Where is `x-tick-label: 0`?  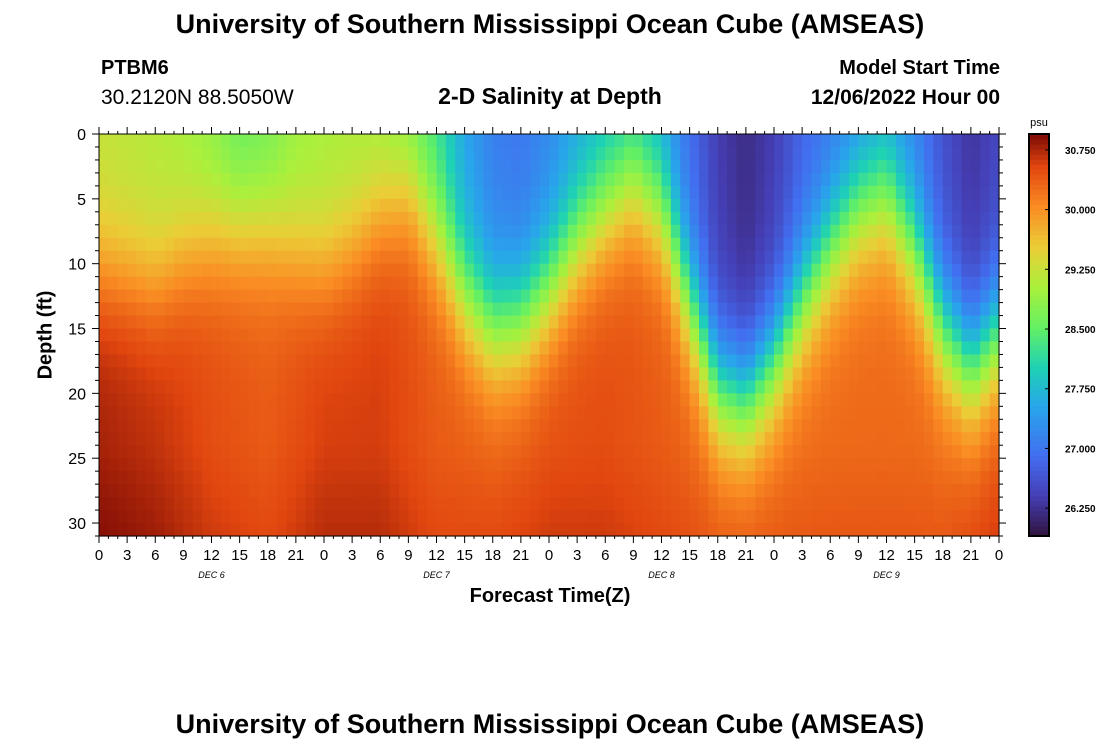 x-tick-label: 0 is located at coordinates (774, 555).